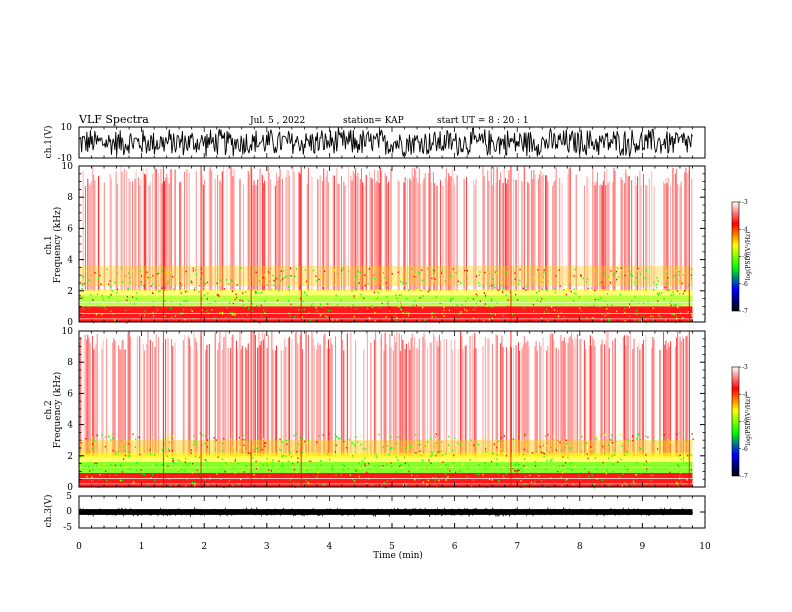 The height and width of the screenshot is (612, 792). What do you see at coordinates (204, 547) in the screenshot?
I see `x-tick-label: 2` at bounding box center [204, 547].